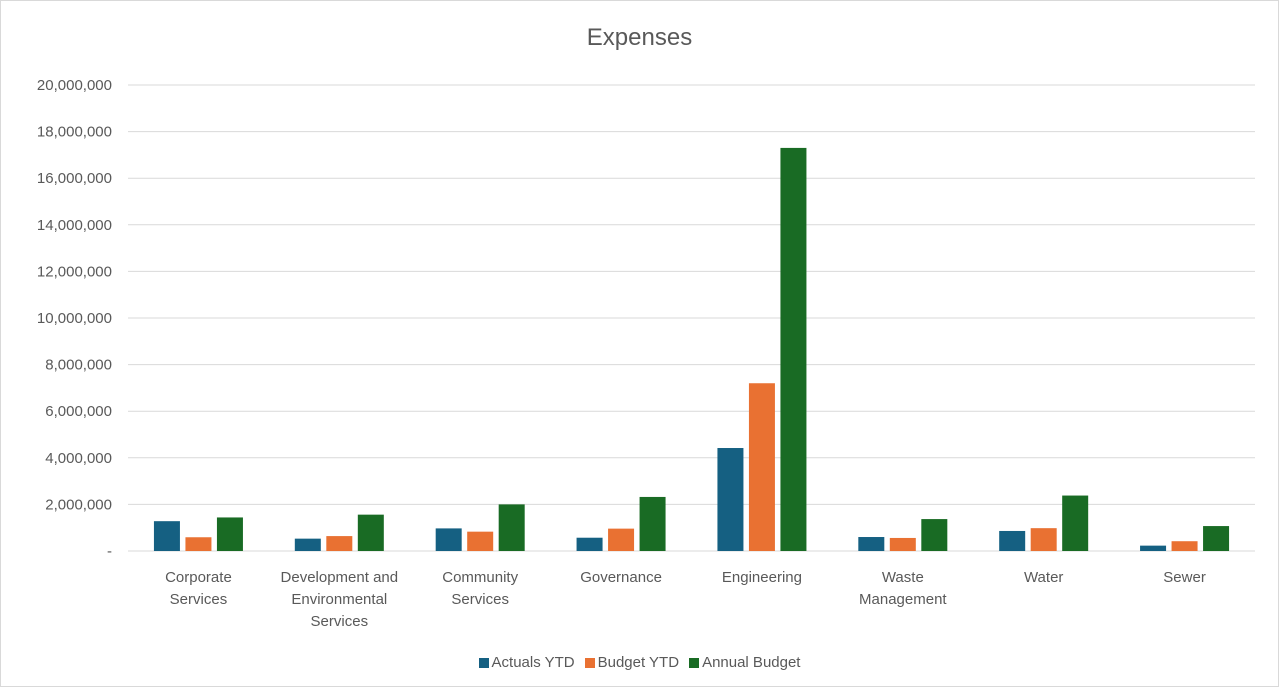 The width and height of the screenshot is (1279, 687). What do you see at coordinates (74, 178) in the screenshot?
I see `y-tick-label: 16,000,000` at bounding box center [74, 178].